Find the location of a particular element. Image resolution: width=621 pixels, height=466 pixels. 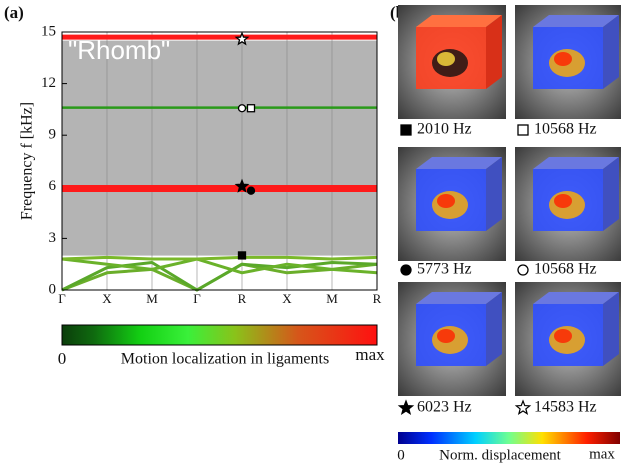

mode-caption: 6023 Hz is located at coordinates (444, 407).